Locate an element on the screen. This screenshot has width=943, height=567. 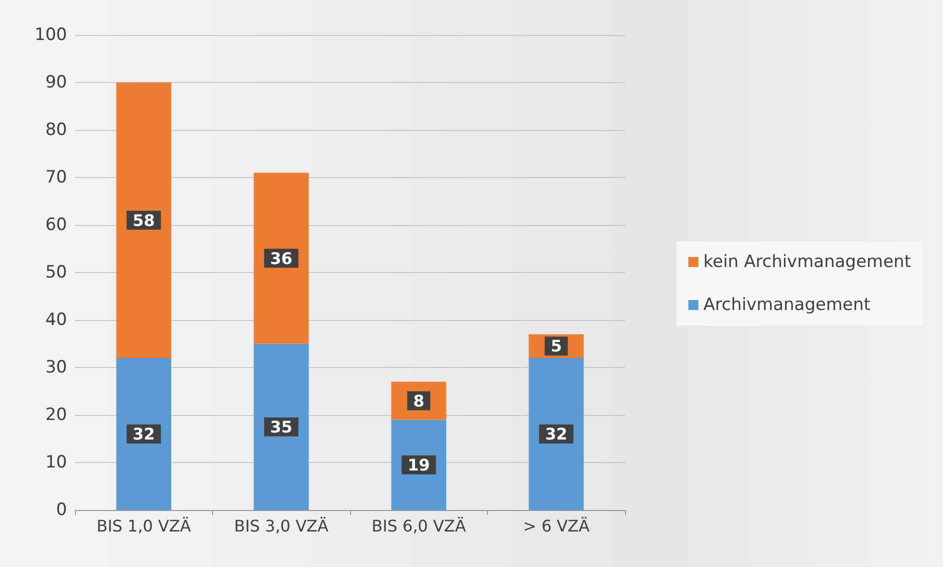
y-tick-label: 0 is located at coordinates (61, 510).